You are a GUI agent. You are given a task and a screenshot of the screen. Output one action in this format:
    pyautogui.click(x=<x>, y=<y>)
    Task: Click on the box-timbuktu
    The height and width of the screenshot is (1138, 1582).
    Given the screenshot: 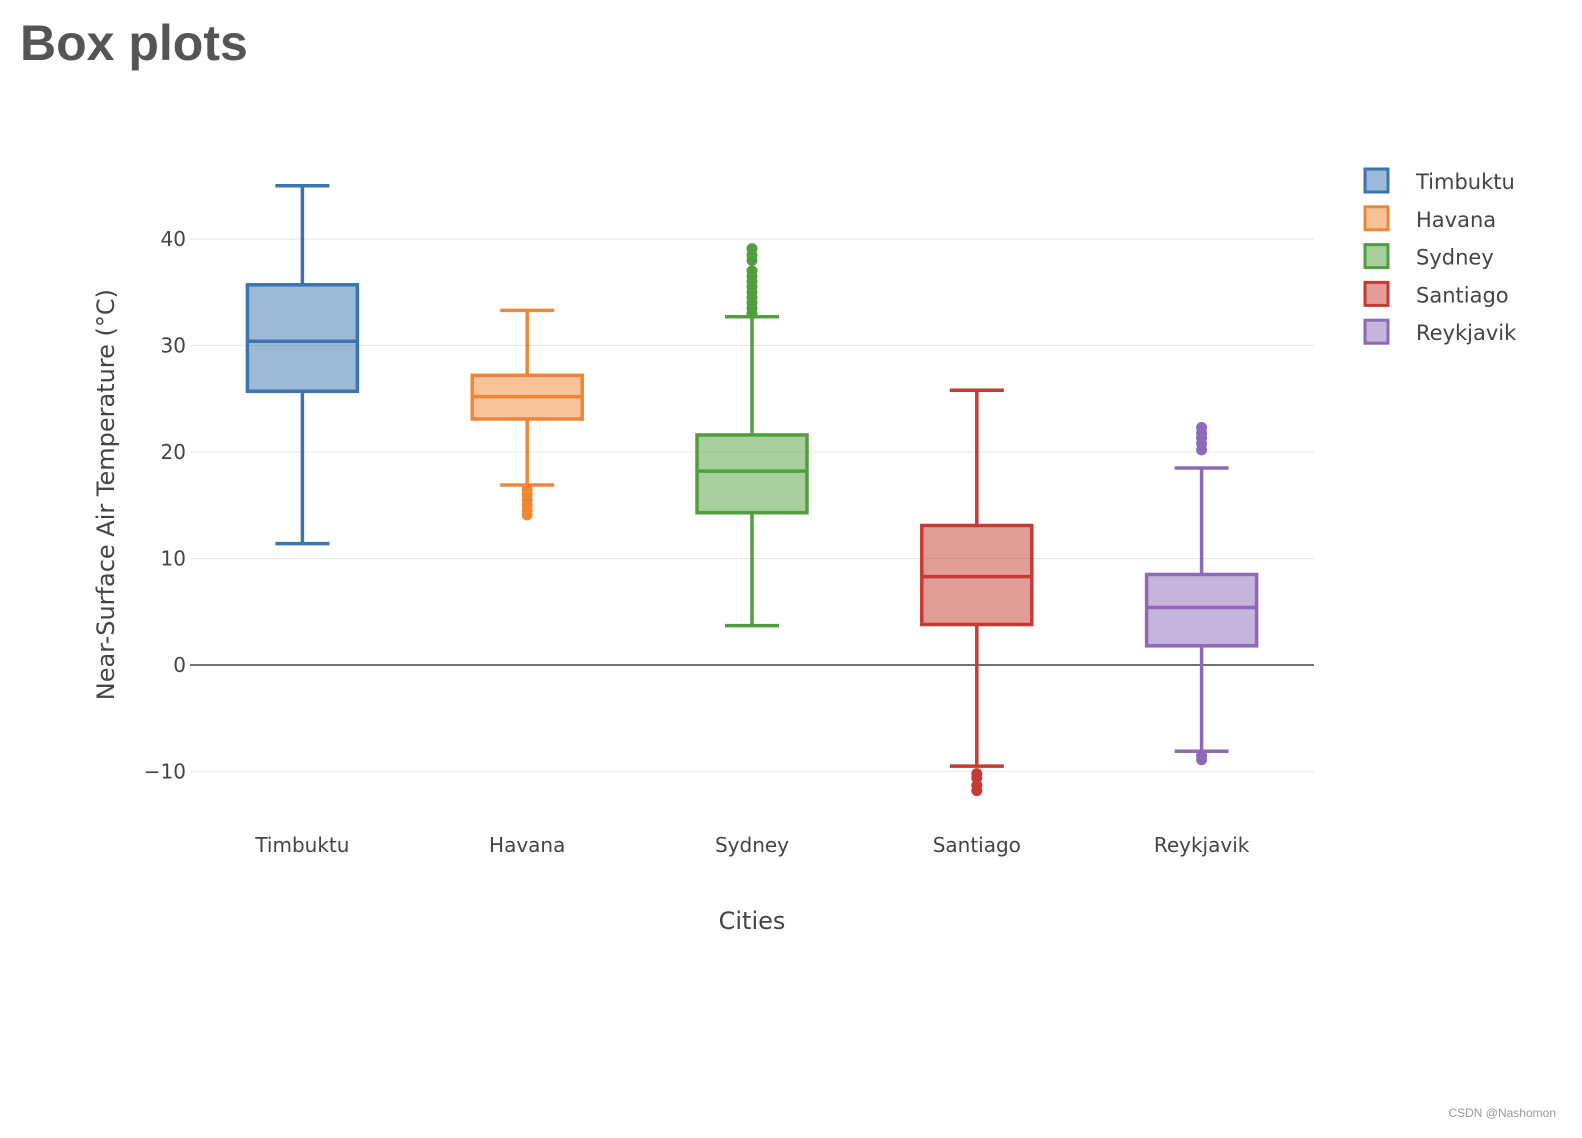 What is the action you would take?
    pyautogui.click(x=302, y=338)
    